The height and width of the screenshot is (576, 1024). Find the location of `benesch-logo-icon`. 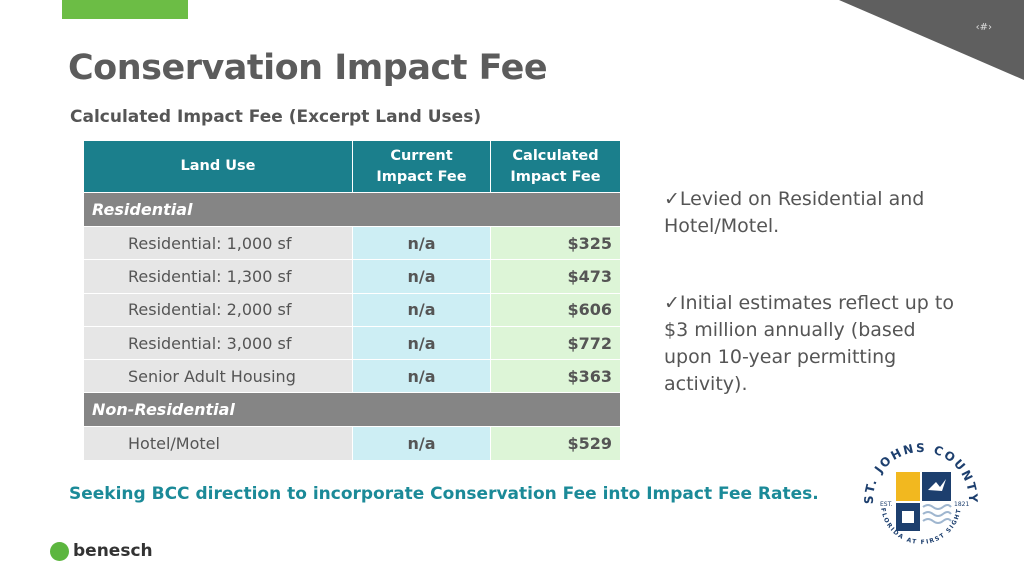

benesch-logo-icon is located at coordinates (59, 551).